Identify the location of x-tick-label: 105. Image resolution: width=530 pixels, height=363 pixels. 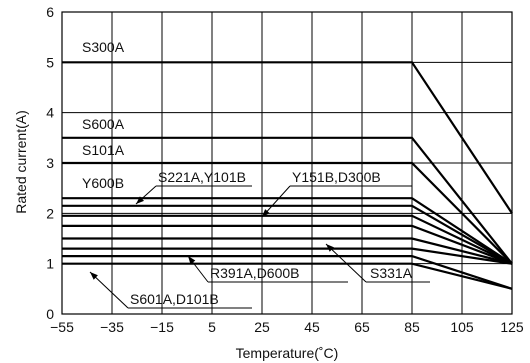
(462, 327).